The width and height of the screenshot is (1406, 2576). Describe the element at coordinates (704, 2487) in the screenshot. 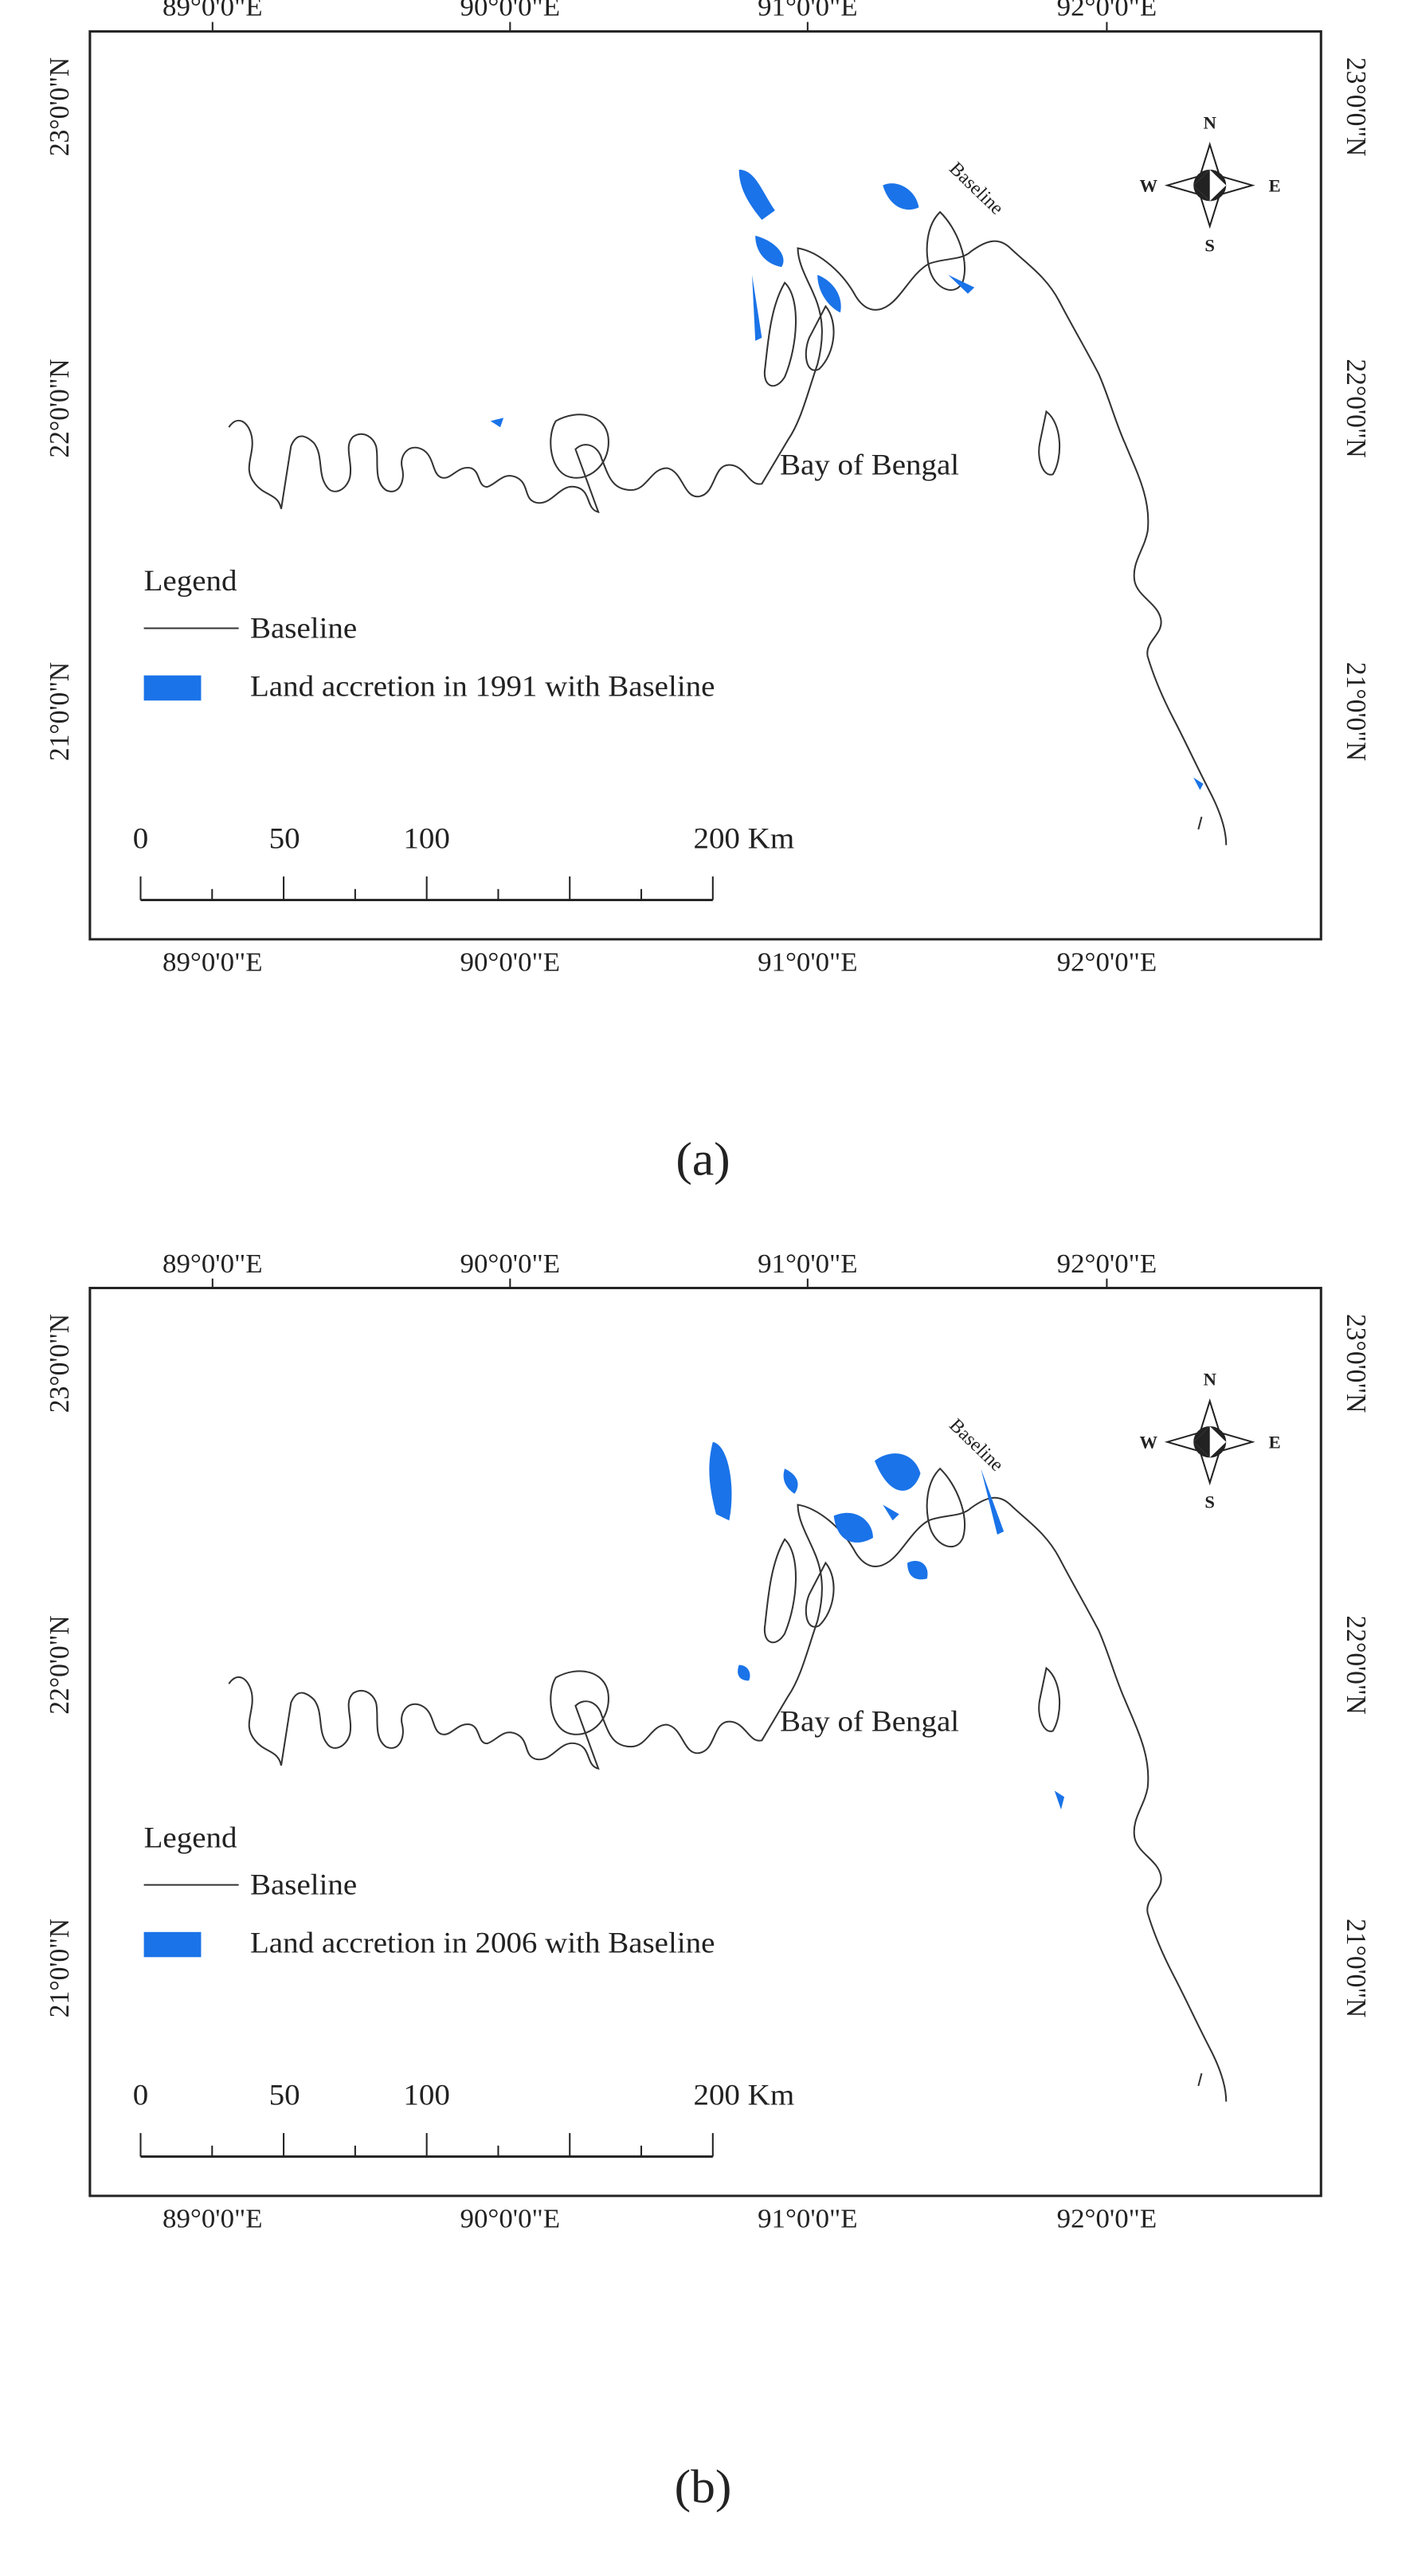

I see `panel-label: (b)` at that location.